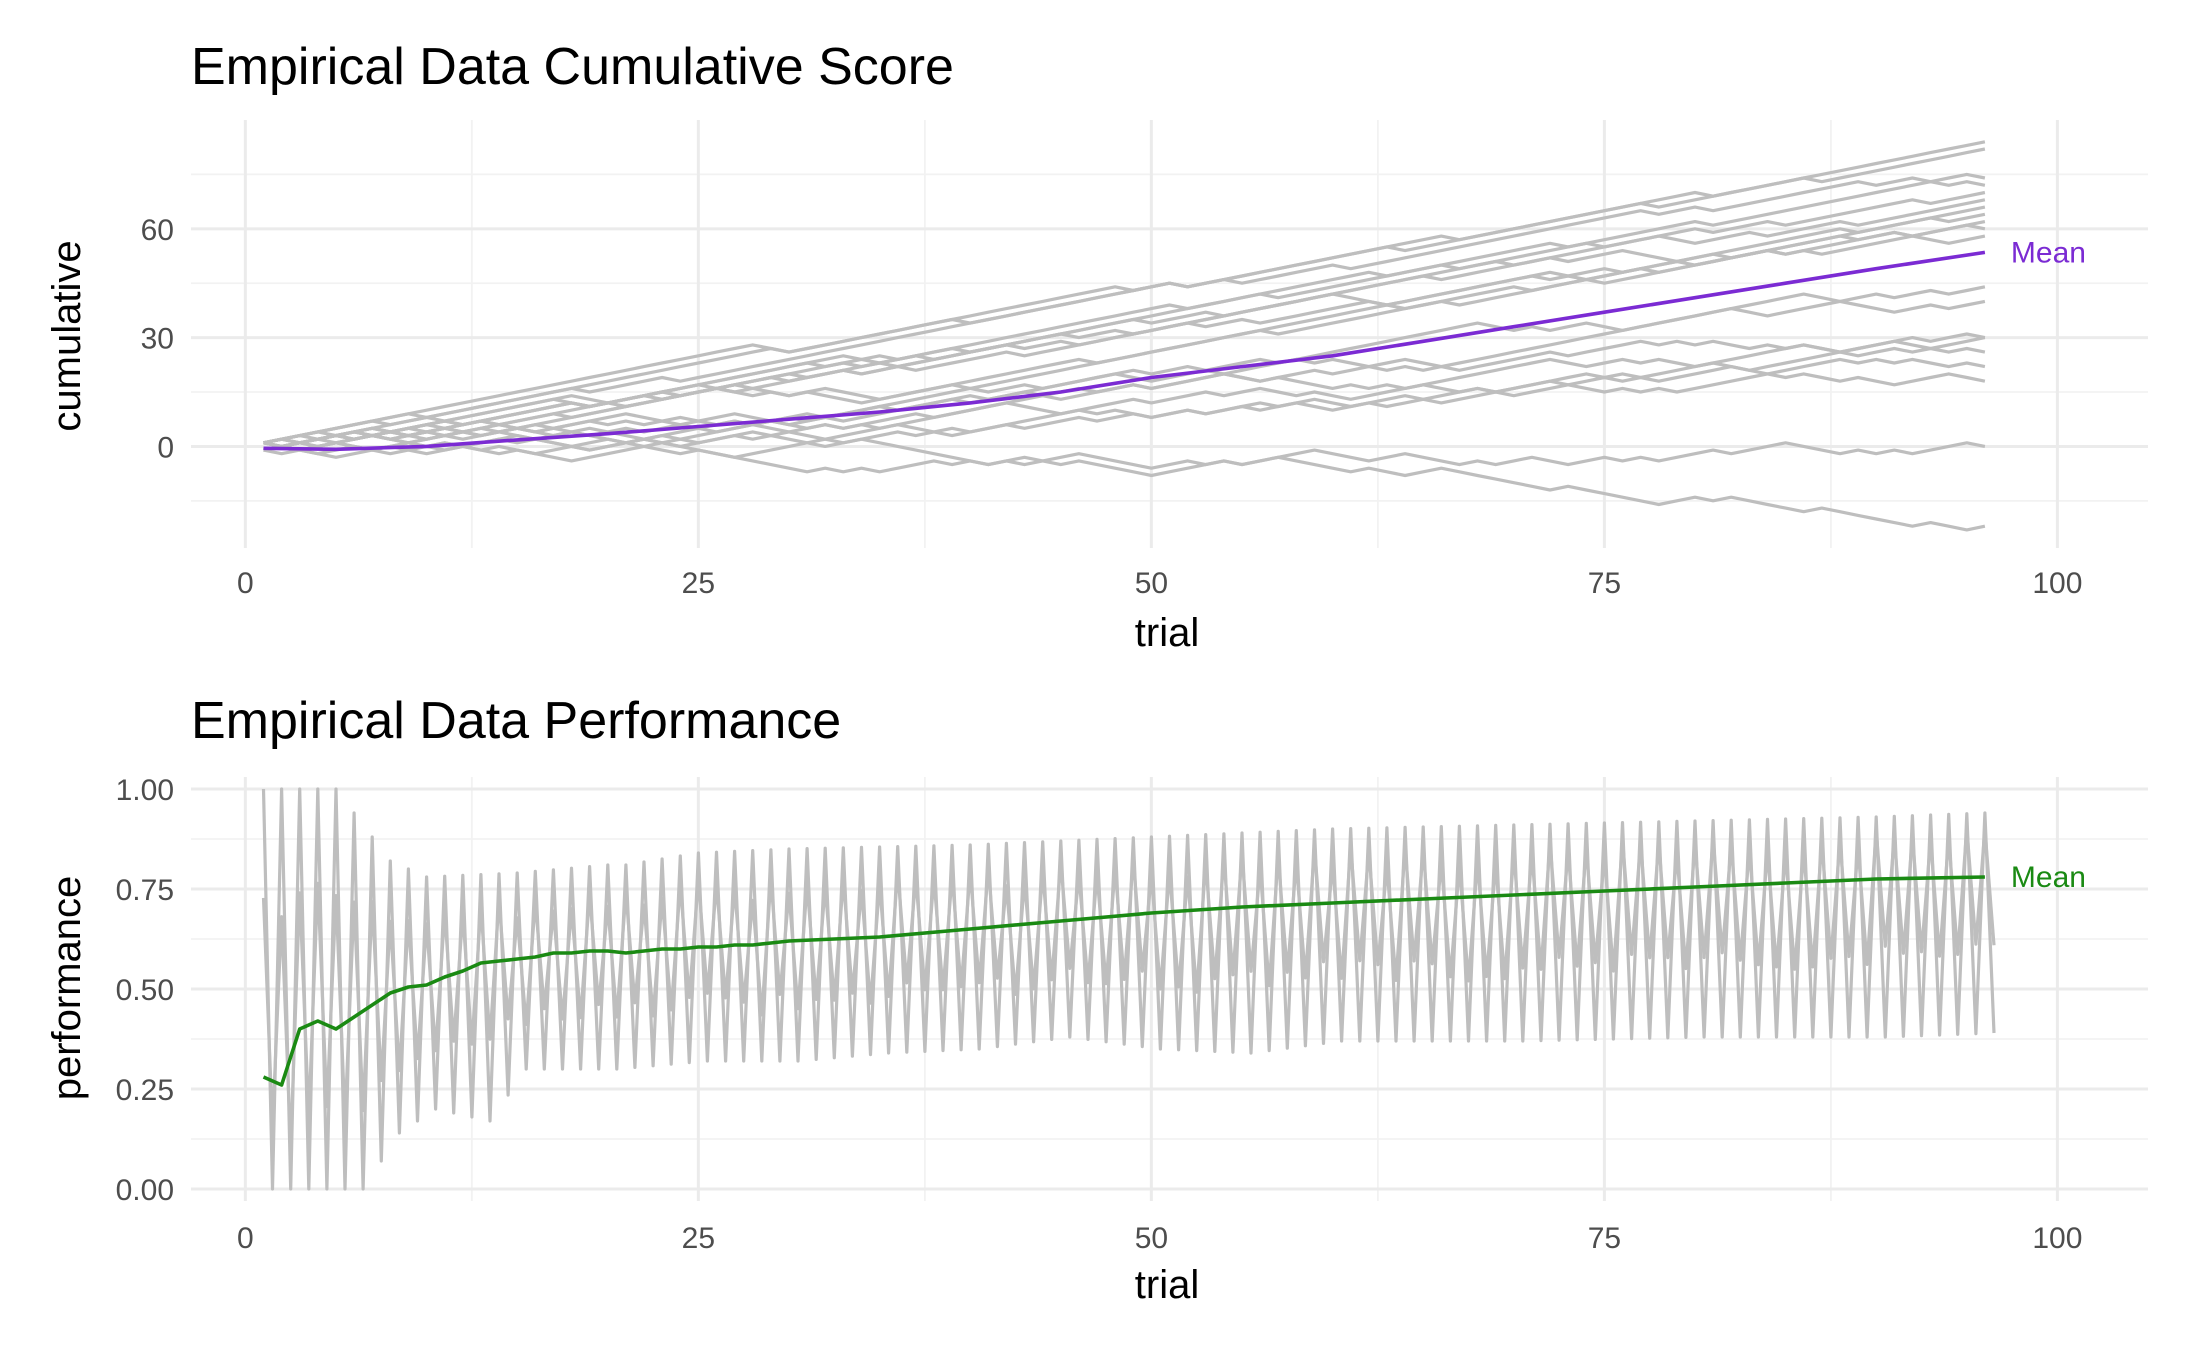  Describe the element at coordinates (67, 335) in the screenshot. I see `y-axis-title-cumulative: cumulative` at that location.